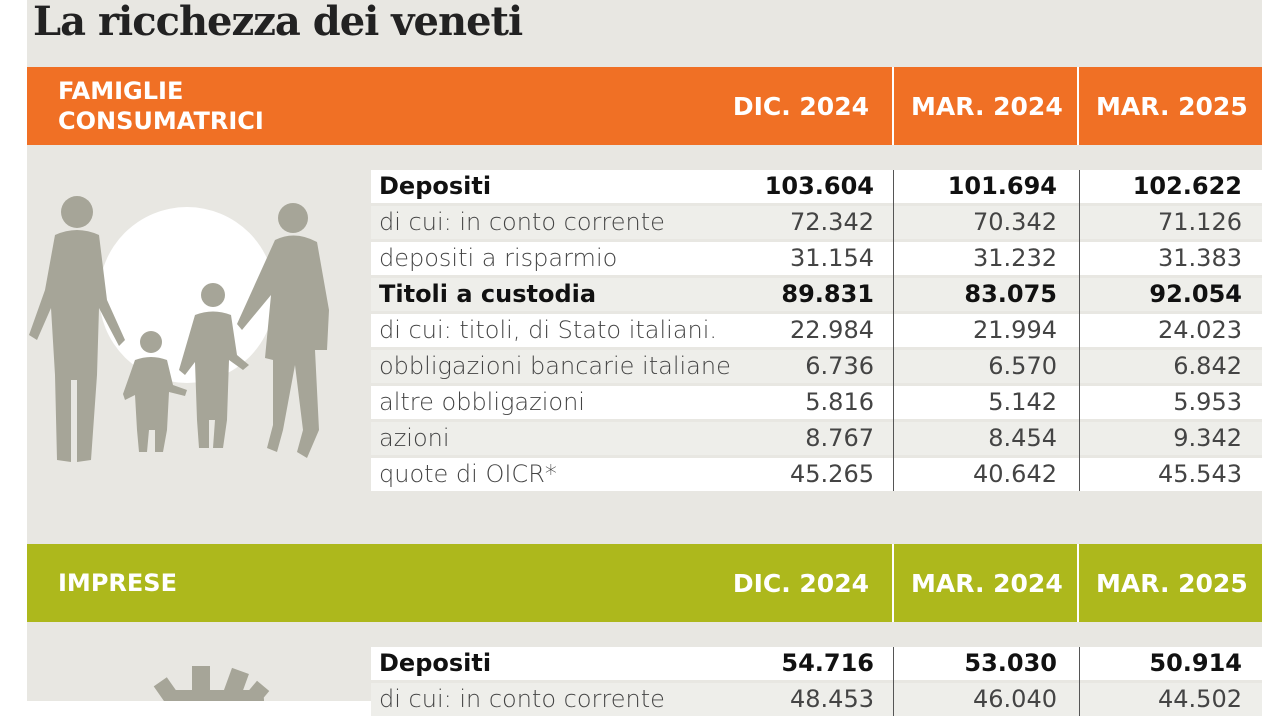 The height and width of the screenshot is (716, 1280). Describe the element at coordinates (987, 106) in the screenshot. I see `families-col-mar-2024: MAR. 2024` at that location.